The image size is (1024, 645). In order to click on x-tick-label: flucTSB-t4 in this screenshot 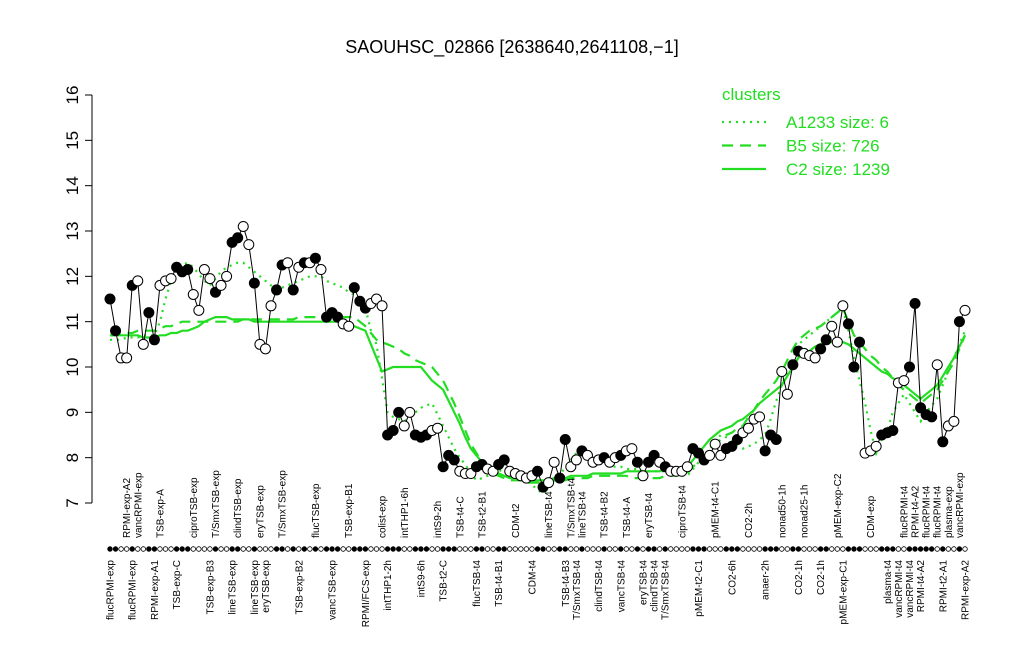, I will do `click(477, 583)`.